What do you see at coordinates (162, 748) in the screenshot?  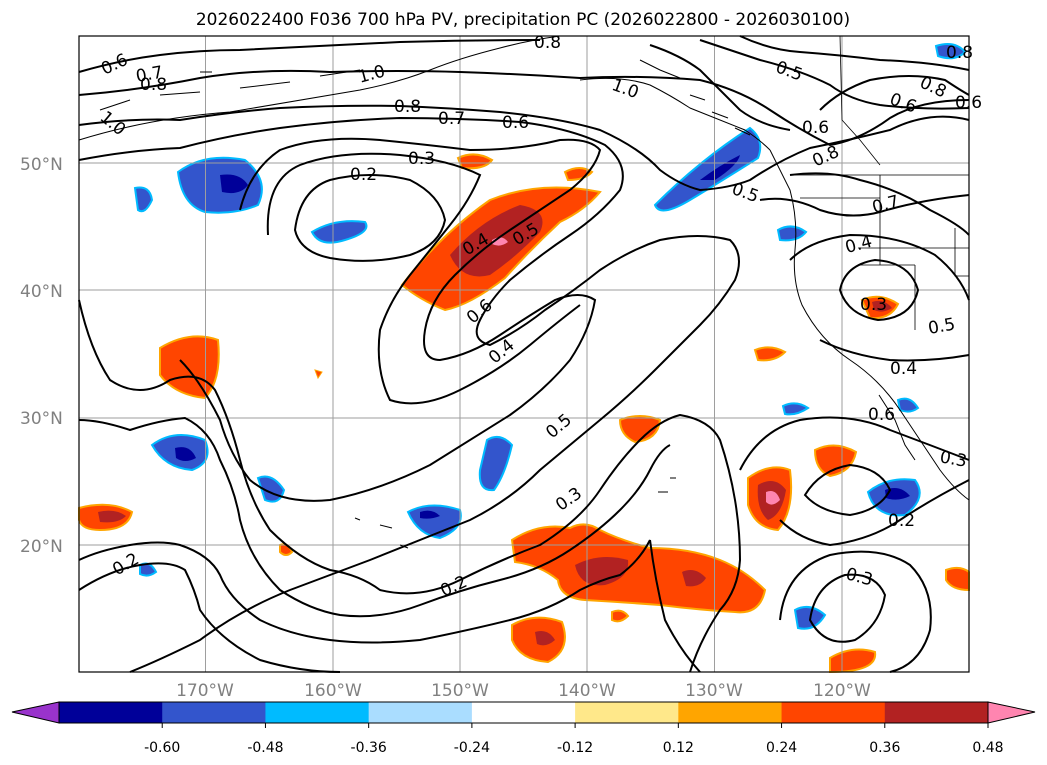 I see `colorbar-tick-label: -0.60` at bounding box center [162, 748].